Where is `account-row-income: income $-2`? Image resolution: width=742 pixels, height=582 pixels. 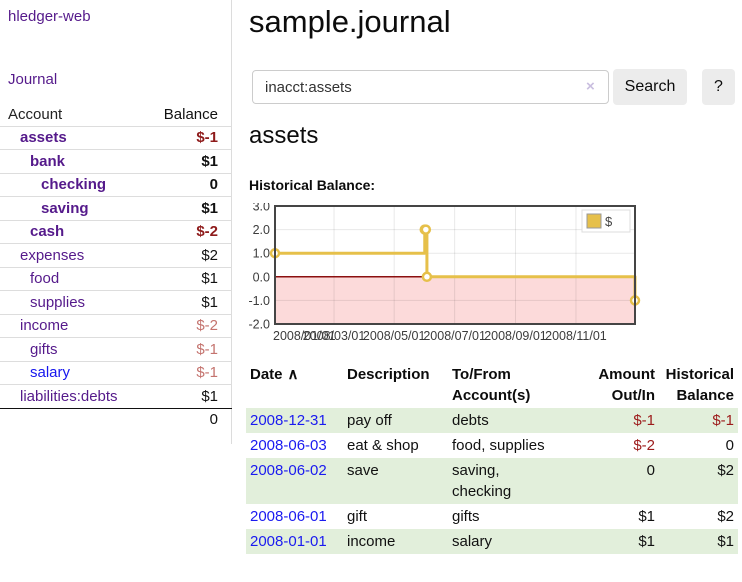
account-row-income: income $-2 is located at coordinates (116, 326).